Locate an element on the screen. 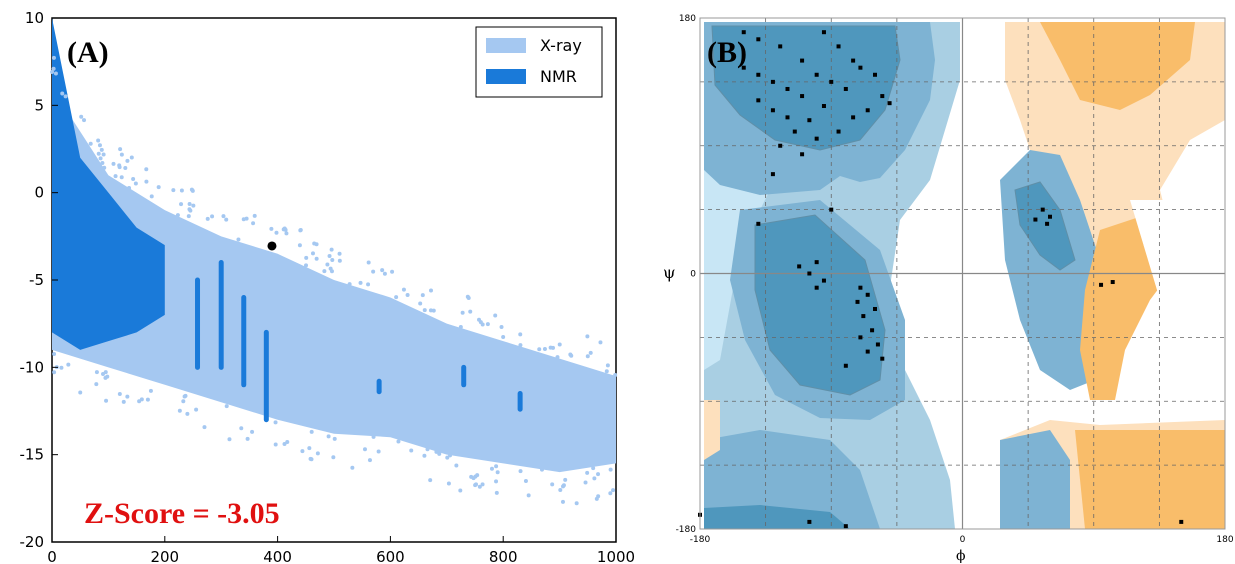 This screenshot has height=564, width=1235. z-score-annotation: Z-Score = -3.05 is located at coordinates (182, 513).